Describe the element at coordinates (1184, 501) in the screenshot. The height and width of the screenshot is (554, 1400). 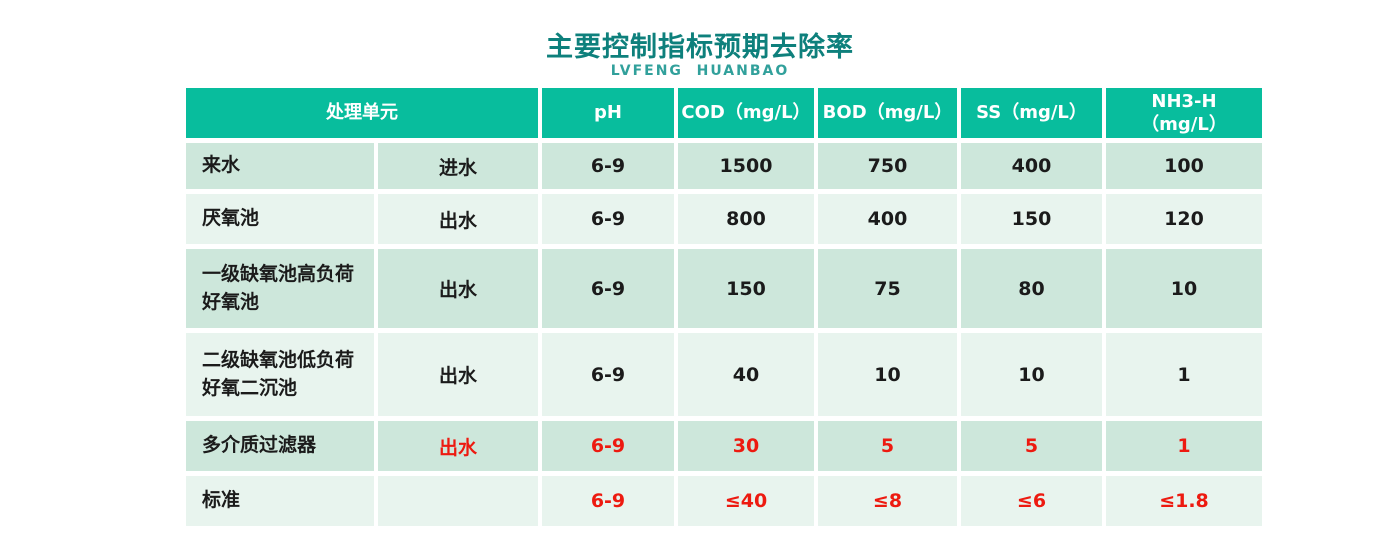
I see `row6-nh3: ≤1.8` at that location.